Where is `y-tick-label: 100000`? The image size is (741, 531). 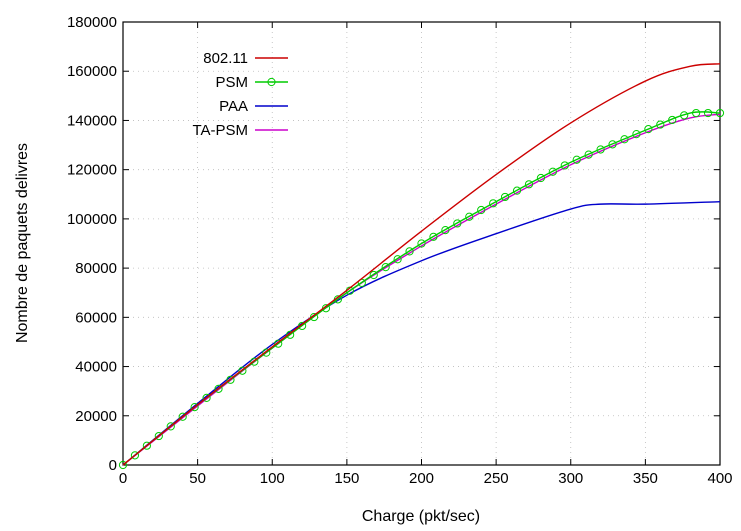
y-tick-label: 100000 is located at coordinates (92, 219).